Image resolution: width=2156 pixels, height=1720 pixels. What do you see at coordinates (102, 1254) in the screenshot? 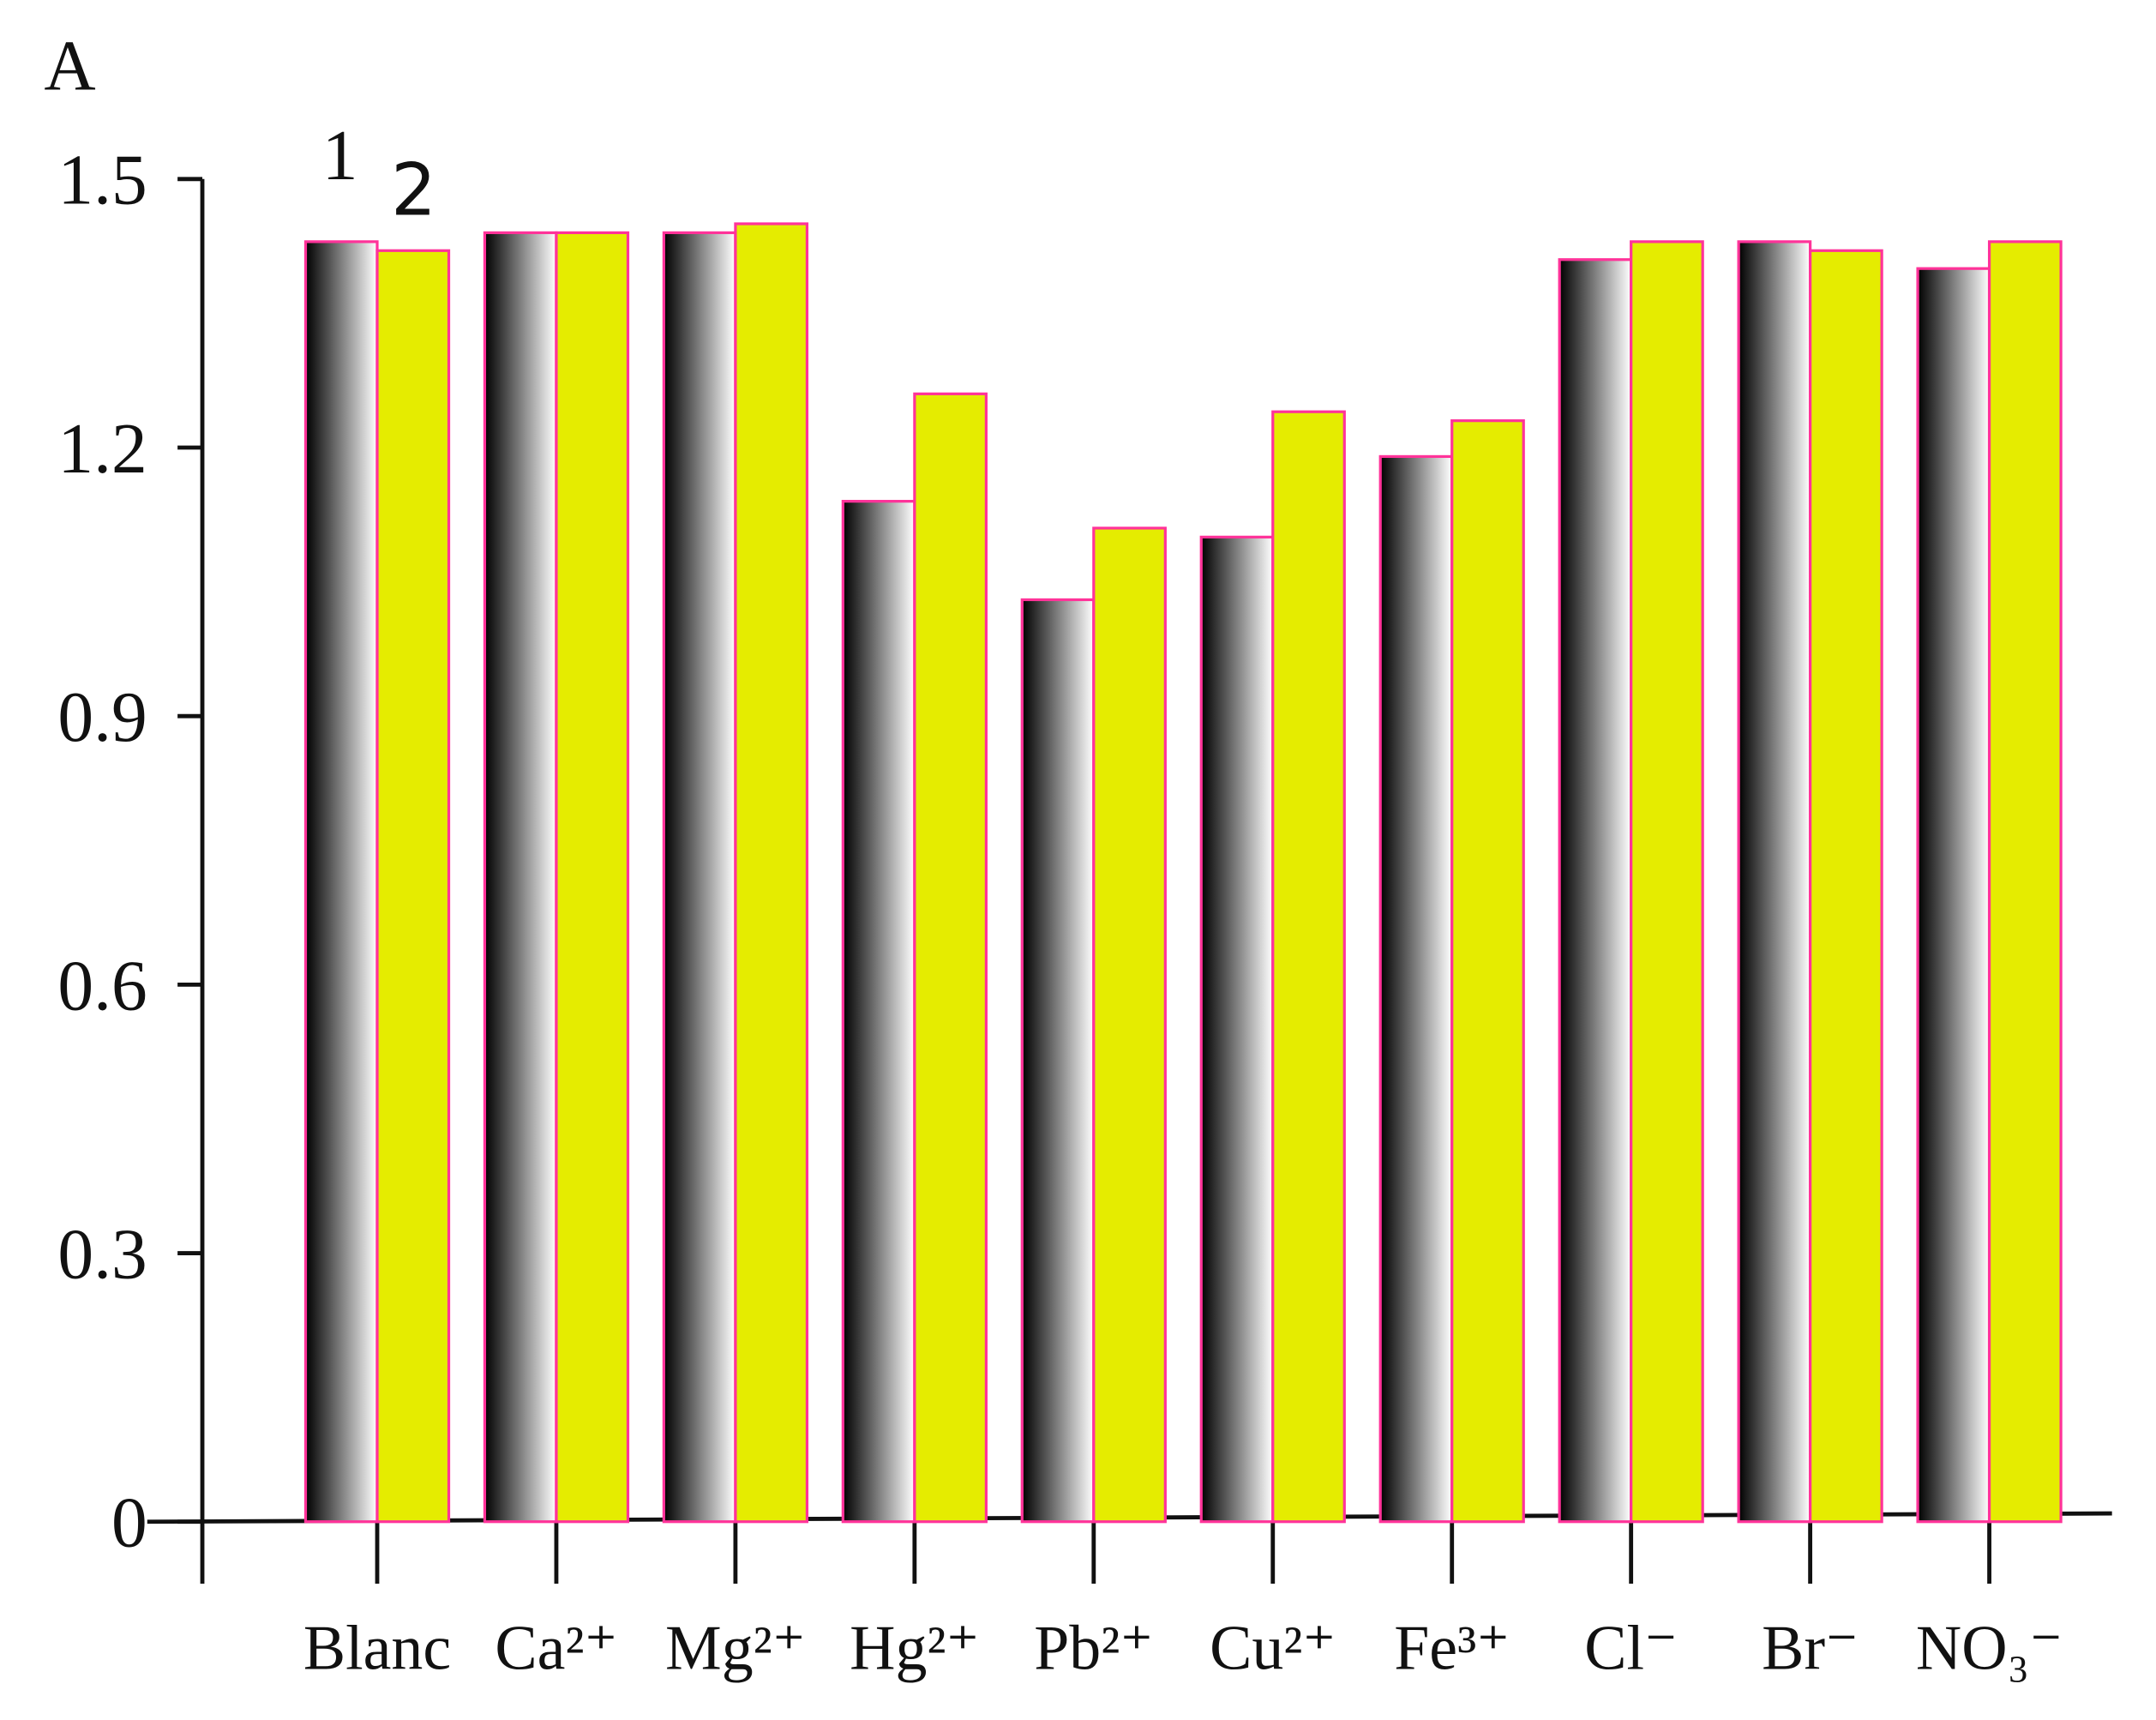
I see `y-tick-label: 0.3` at bounding box center [102, 1254].